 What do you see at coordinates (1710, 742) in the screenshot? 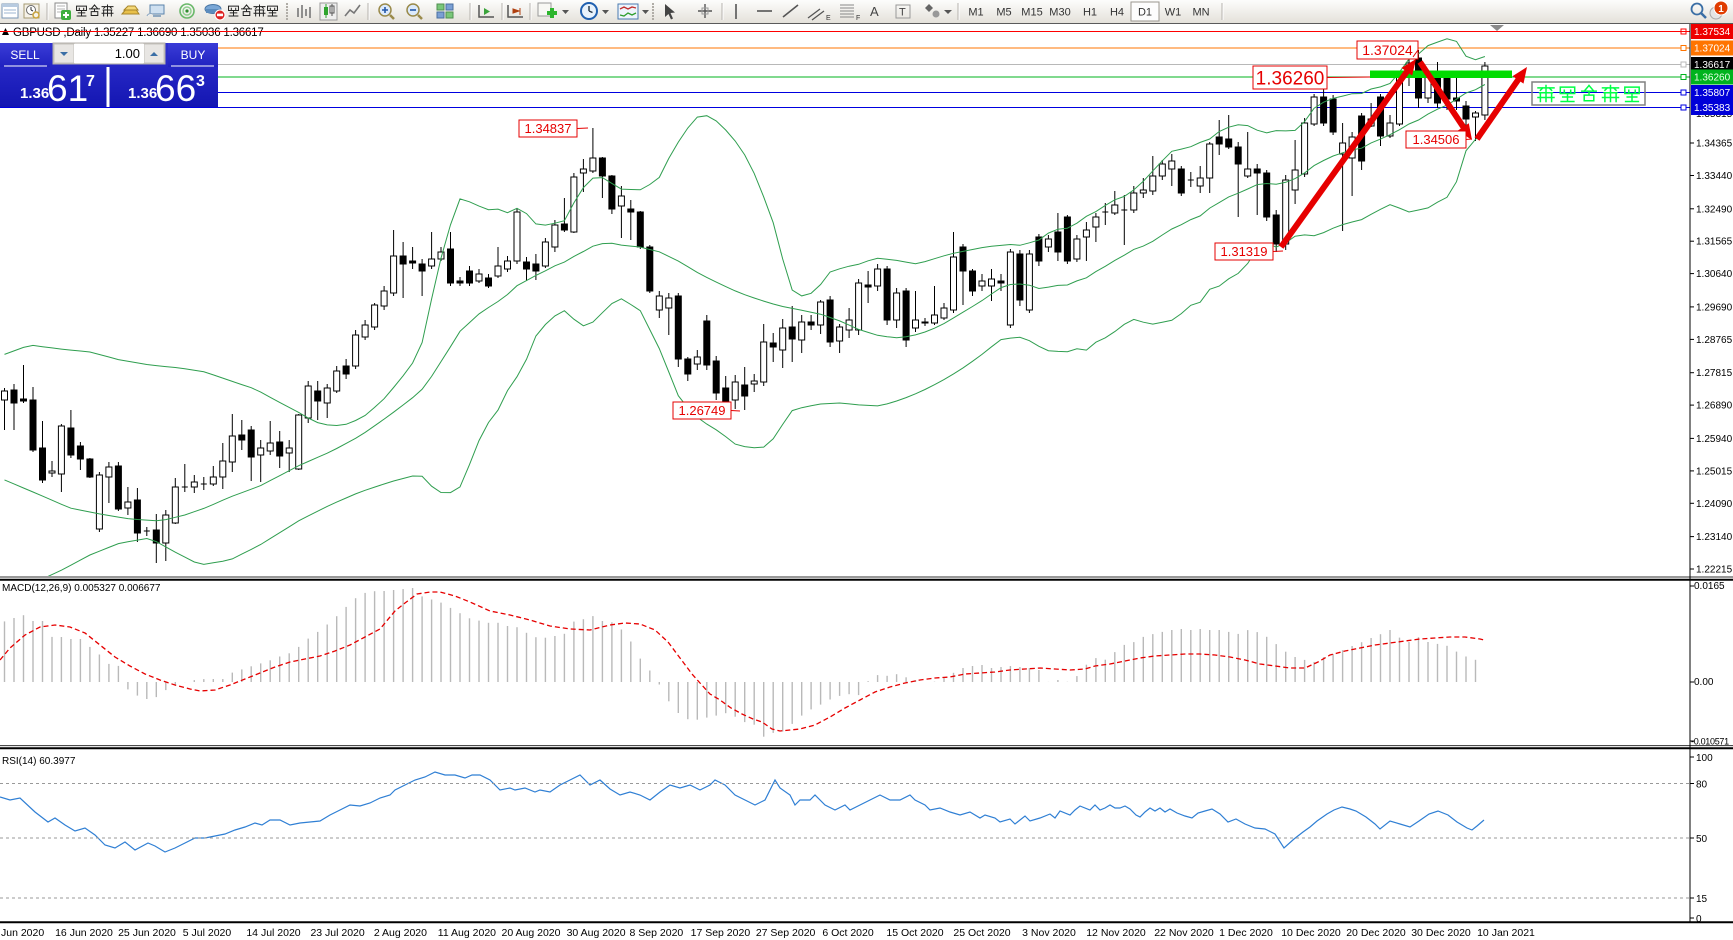
I see `svg-text: -0.010571` at bounding box center [1710, 742].